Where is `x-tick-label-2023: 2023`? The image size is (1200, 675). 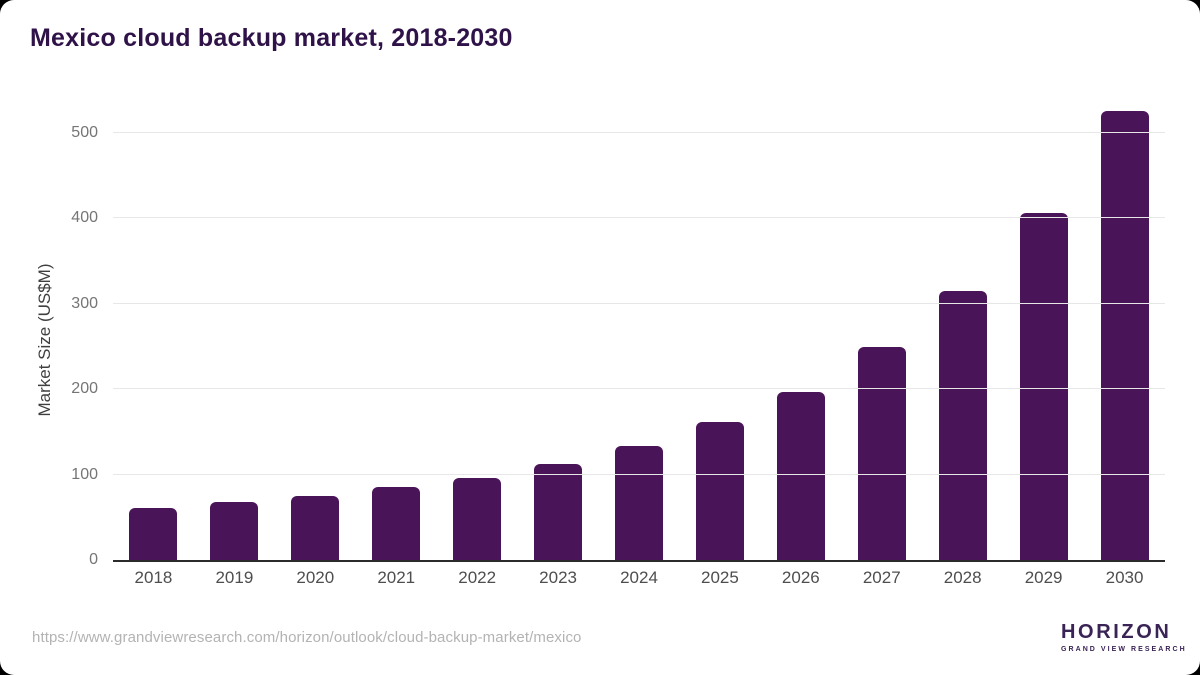
x-tick-label-2023: 2023 is located at coordinates (558, 577).